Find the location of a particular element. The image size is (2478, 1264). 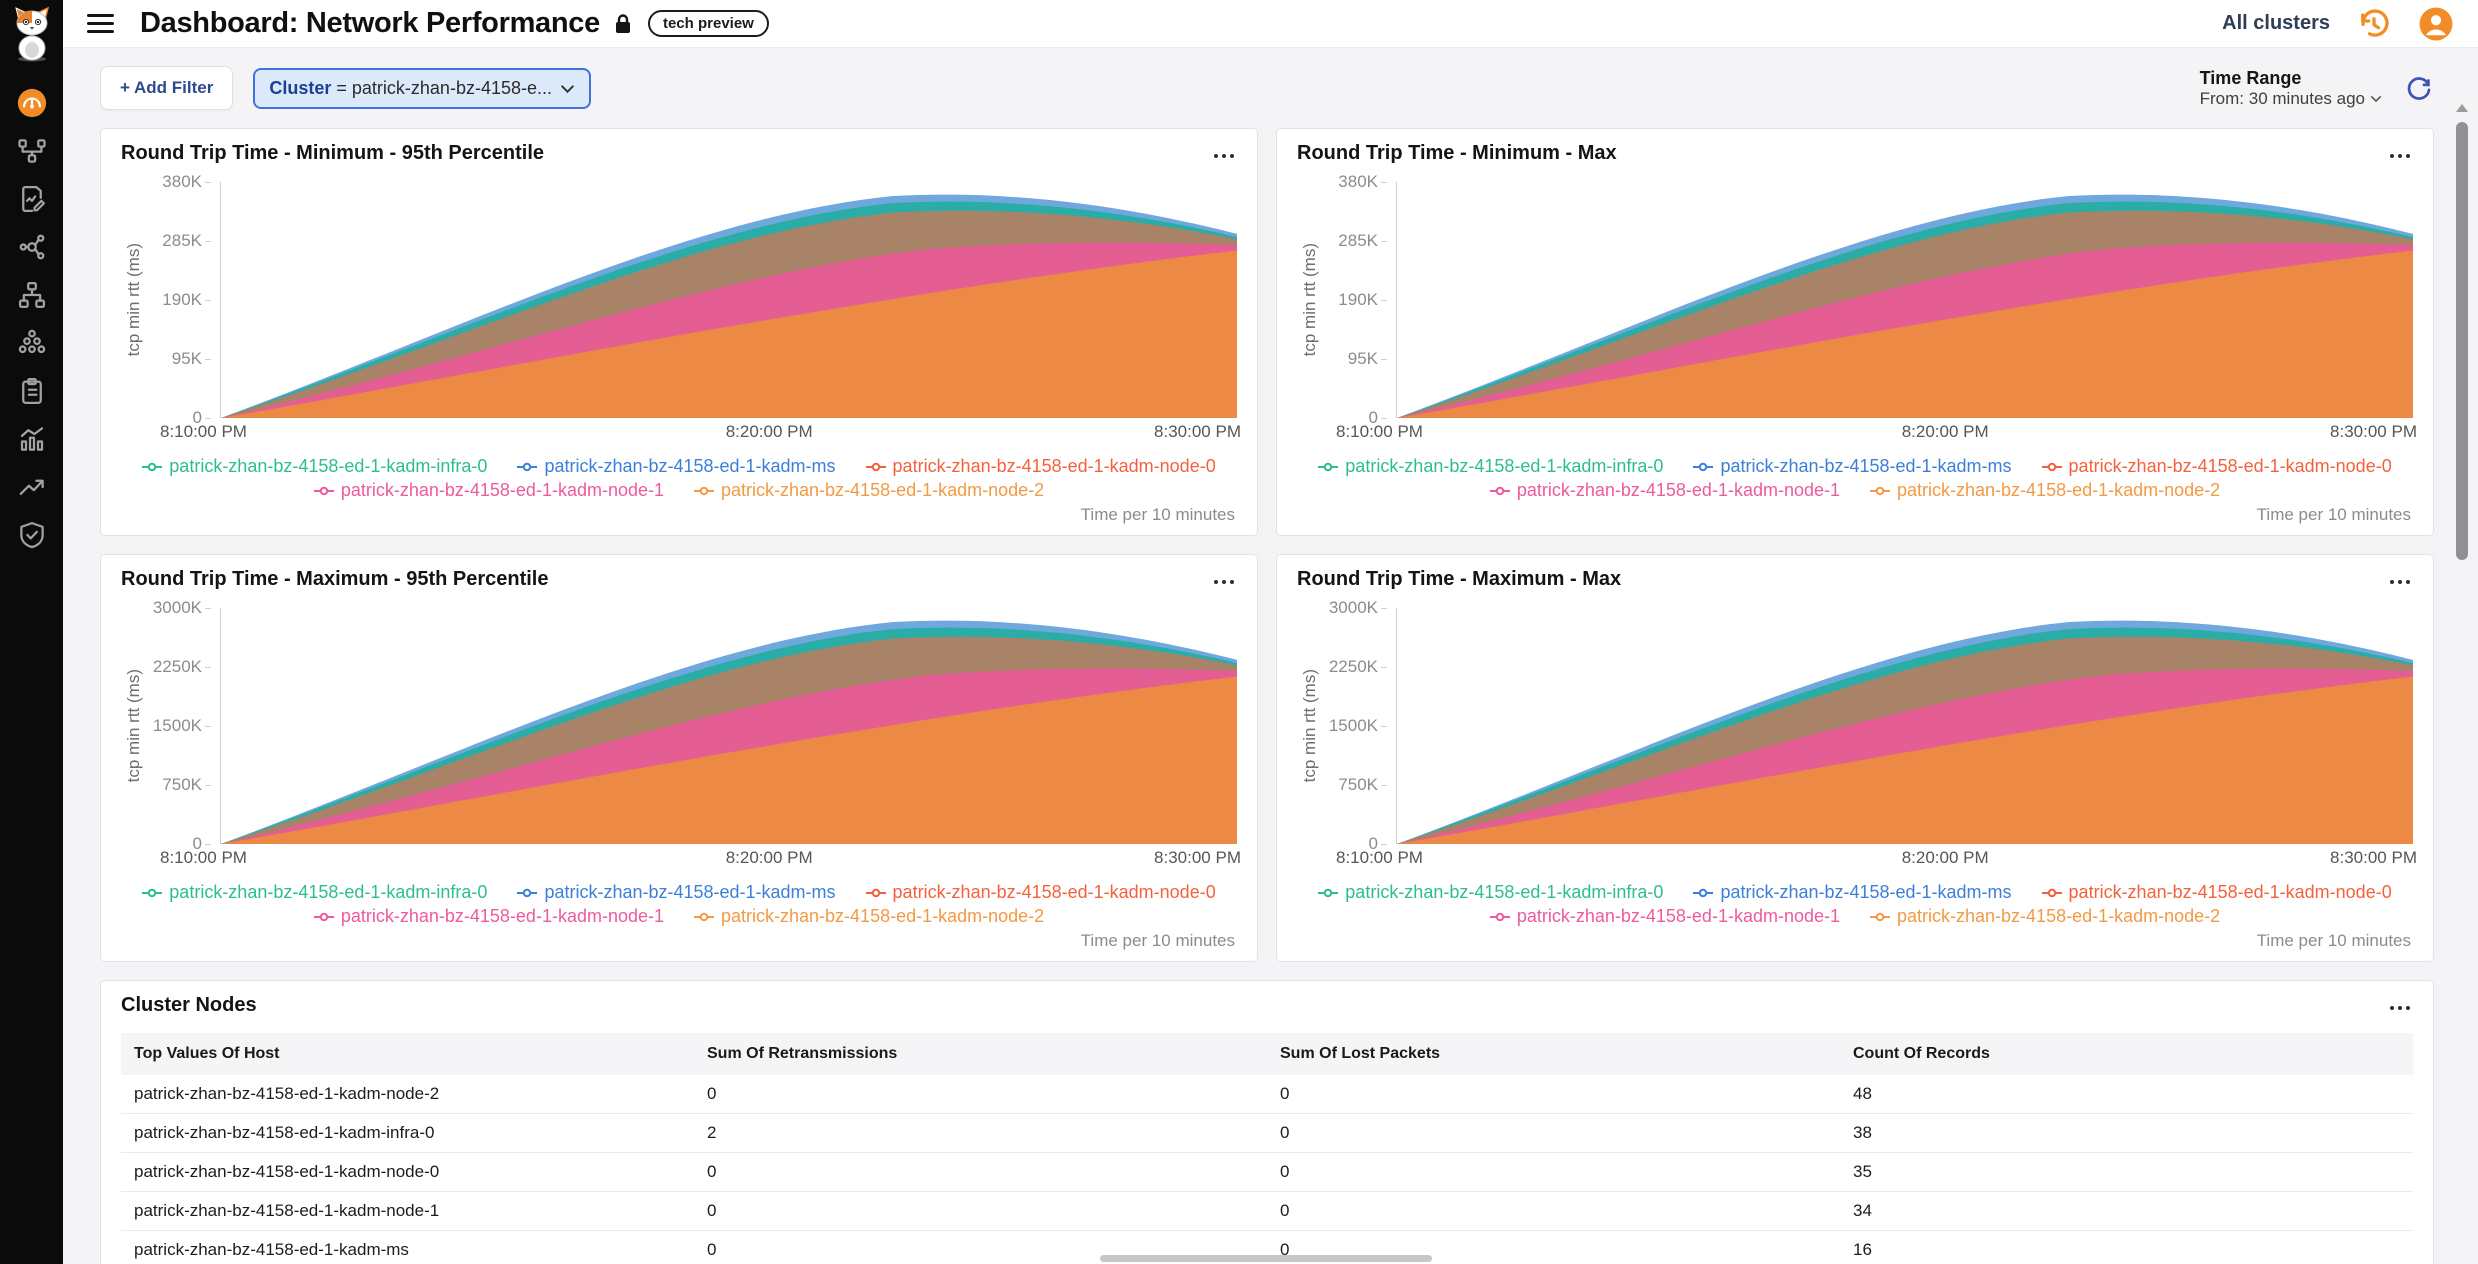

sidebar-item-connections is located at coordinates (32, 247).